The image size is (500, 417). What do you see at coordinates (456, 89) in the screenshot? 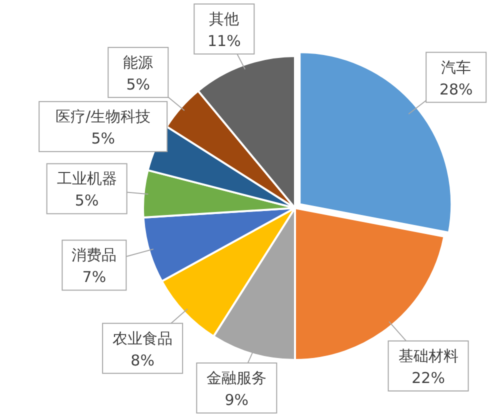
I see `data-label: 28%` at bounding box center [456, 89].